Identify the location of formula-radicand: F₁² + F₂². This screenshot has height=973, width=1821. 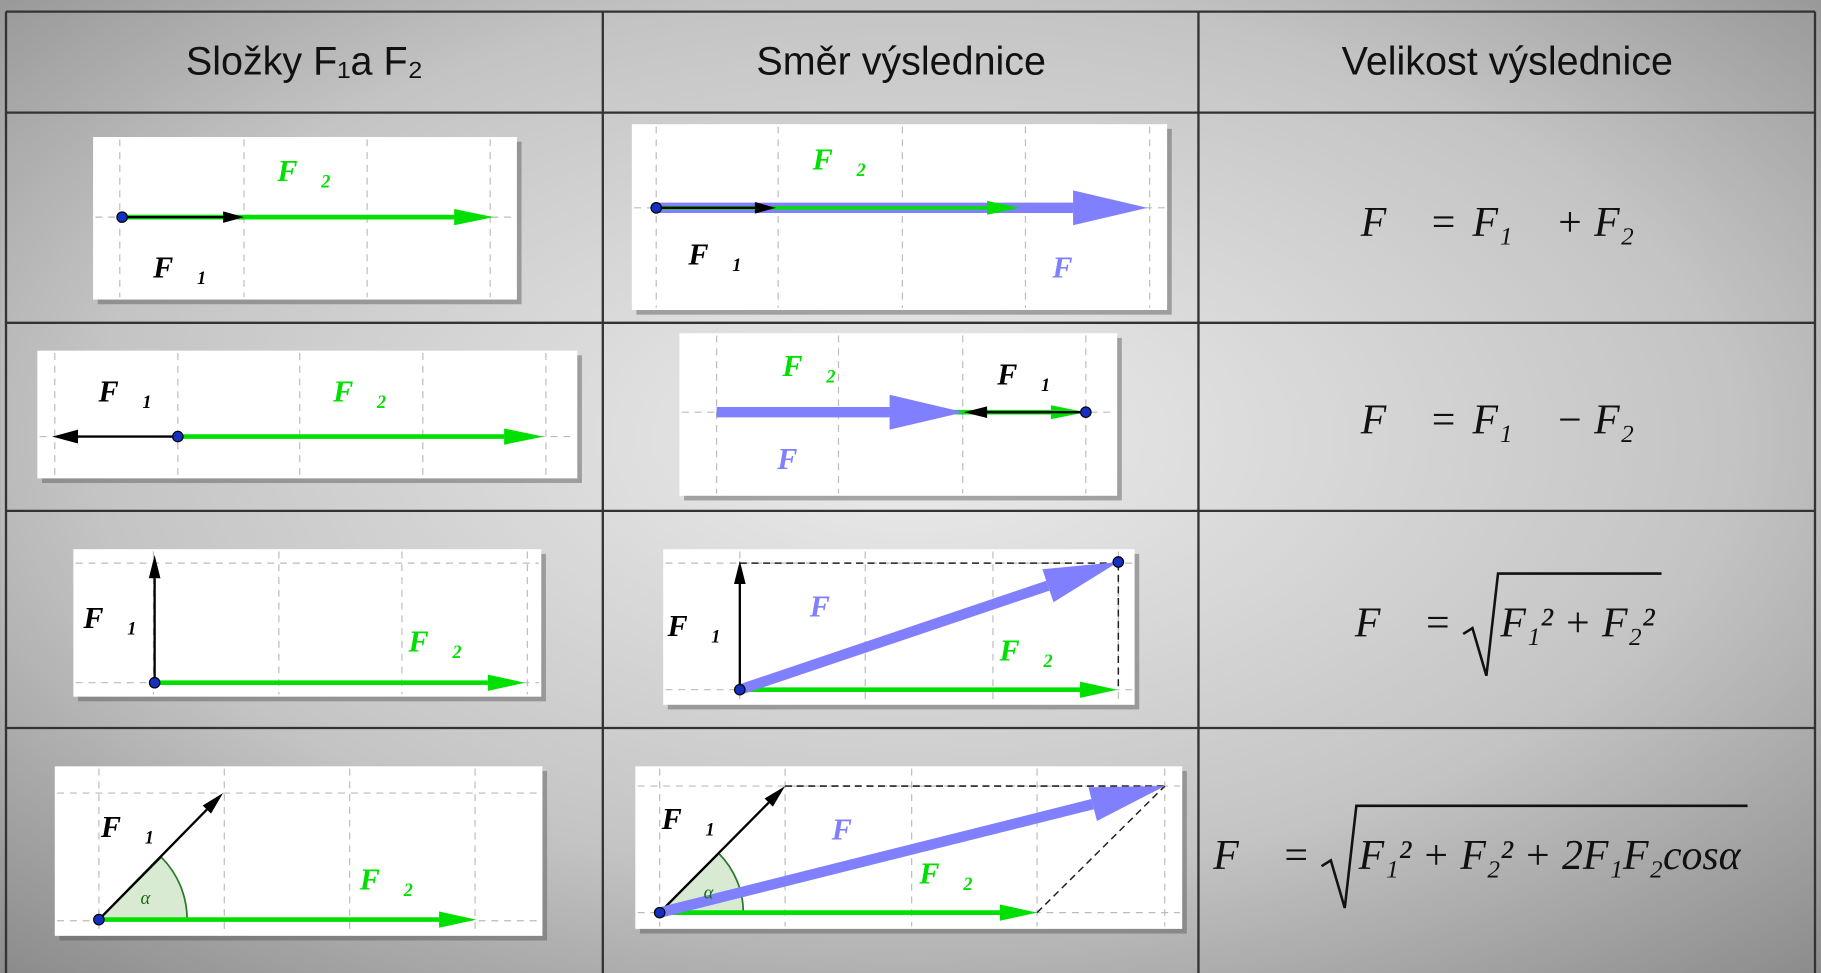
(1577, 624).